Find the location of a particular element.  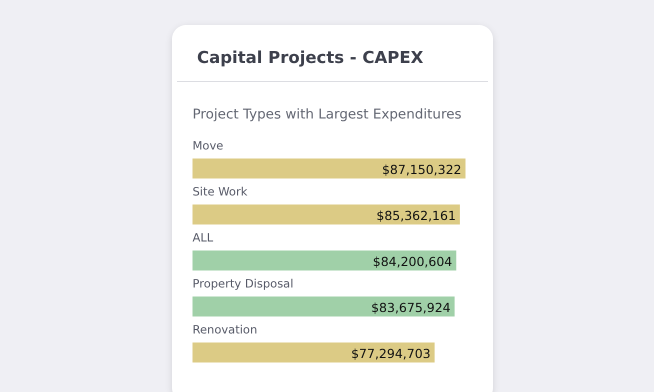

y-tick-label: Renovation is located at coordinates (225, 329).